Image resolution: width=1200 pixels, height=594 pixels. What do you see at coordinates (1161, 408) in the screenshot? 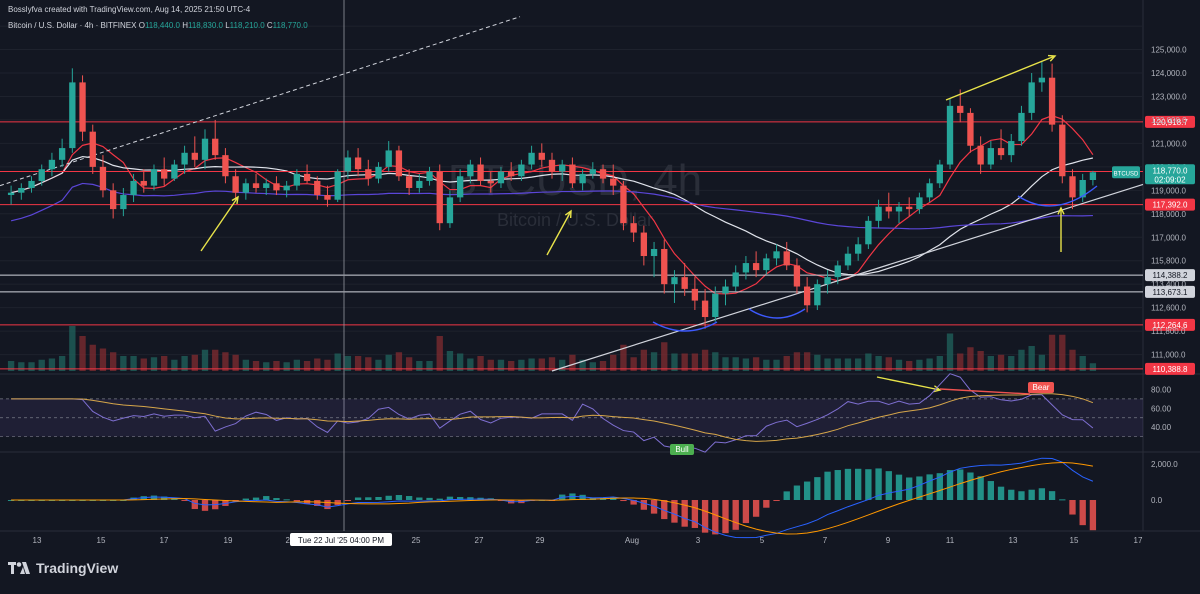
I see `rsi-axis-tick: 60.00` at bounding box center [1161, 408].